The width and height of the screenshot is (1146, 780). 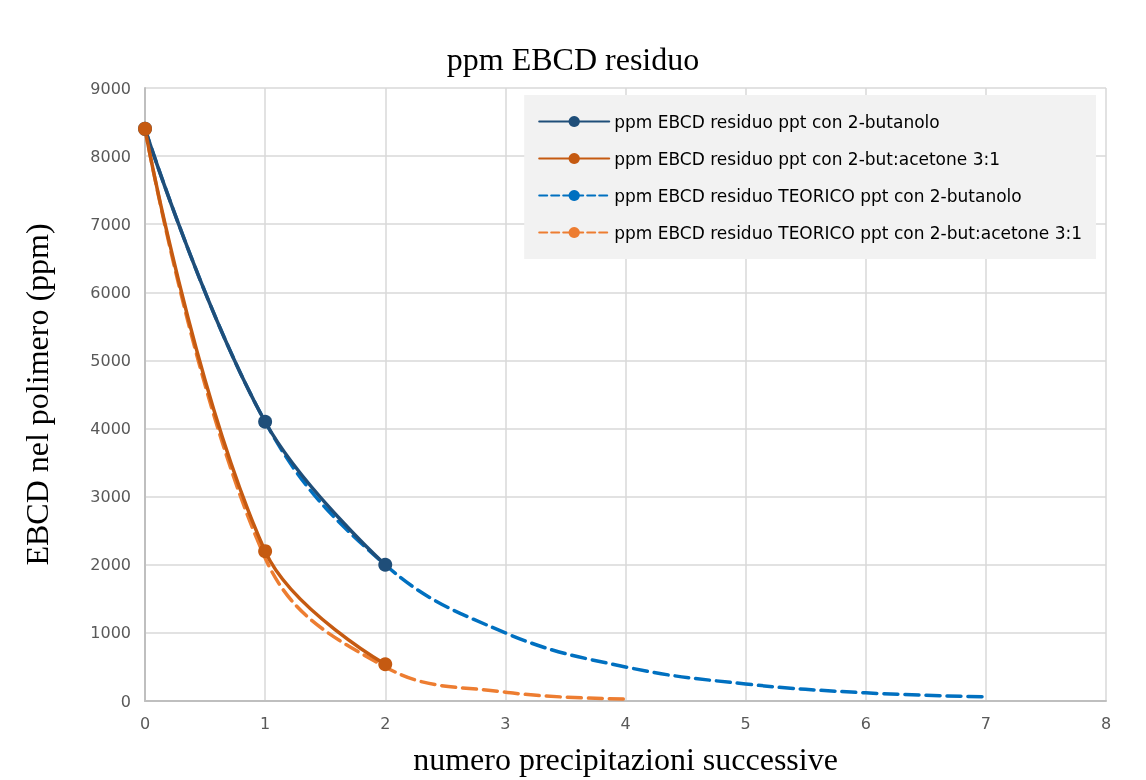 What do you see at coordinates (625, 759) in the screenshot?
I see `x-axis-title: numero precipitazioni successive` at bounding box center [625, 759].